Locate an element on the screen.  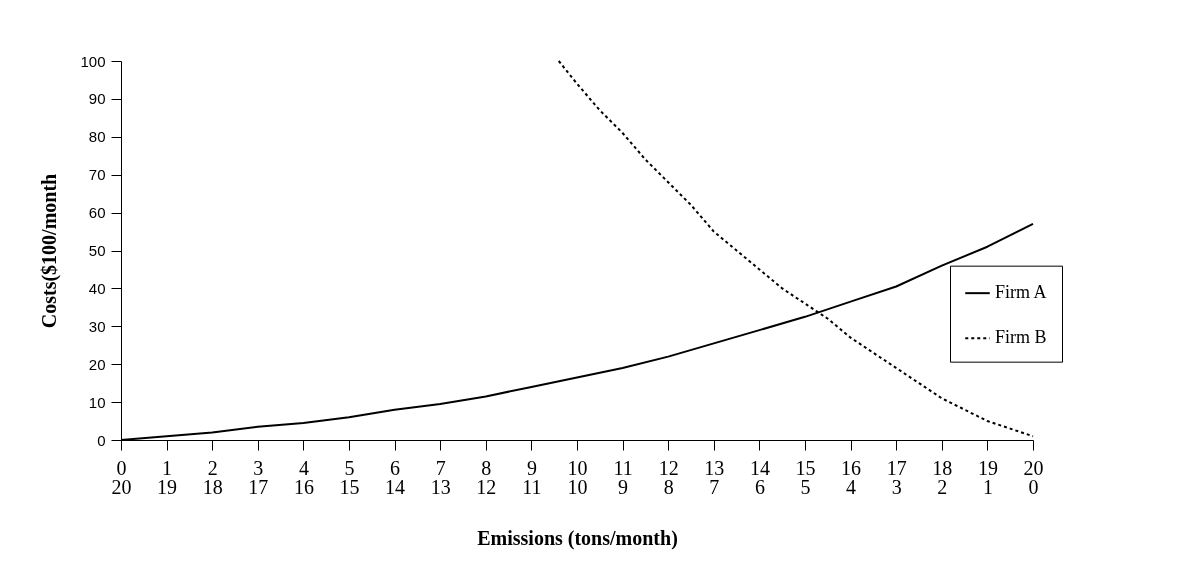
y-tick-label: 0 is located at coordinates (101, 440).